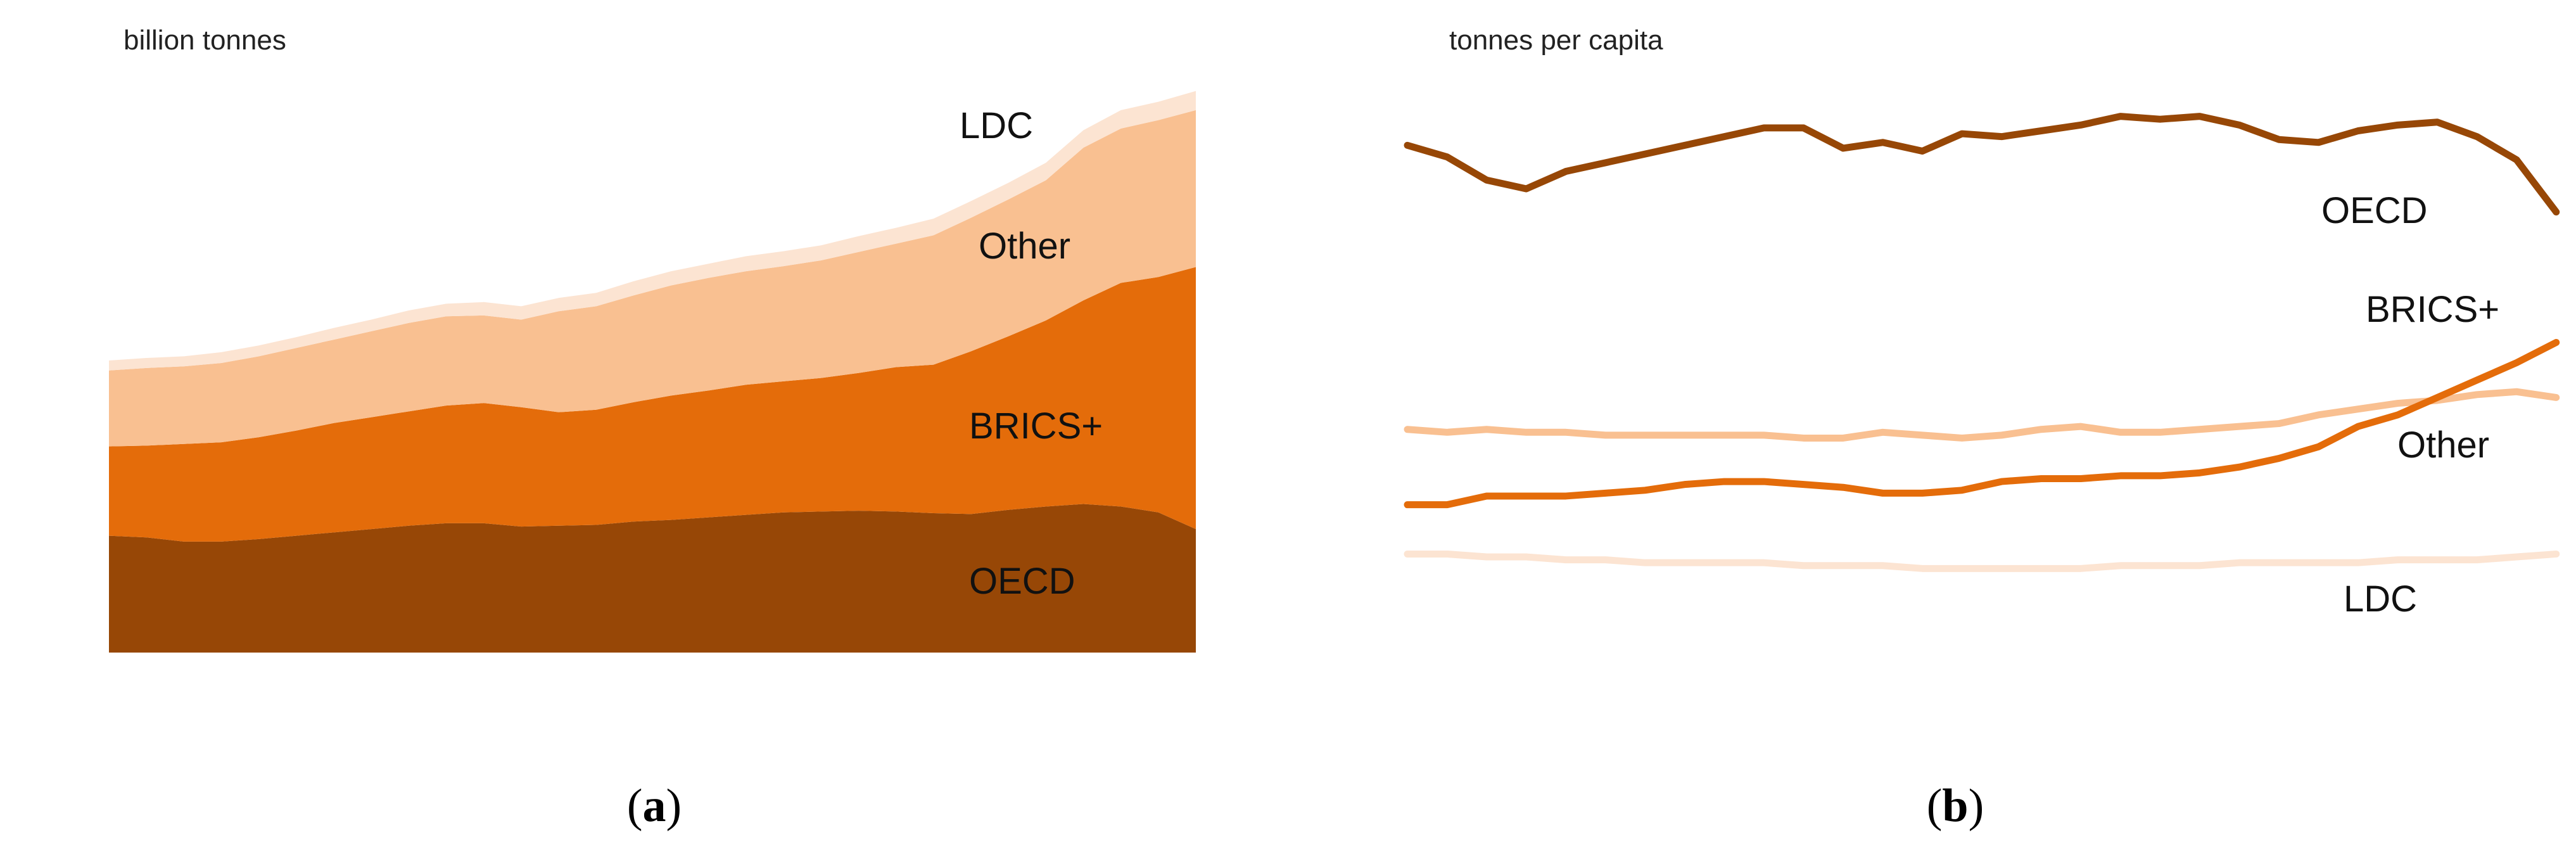 The width and height of the screenshot is (2576, 842). I want to click on panel-label-b: (b), so click(1955, 806).